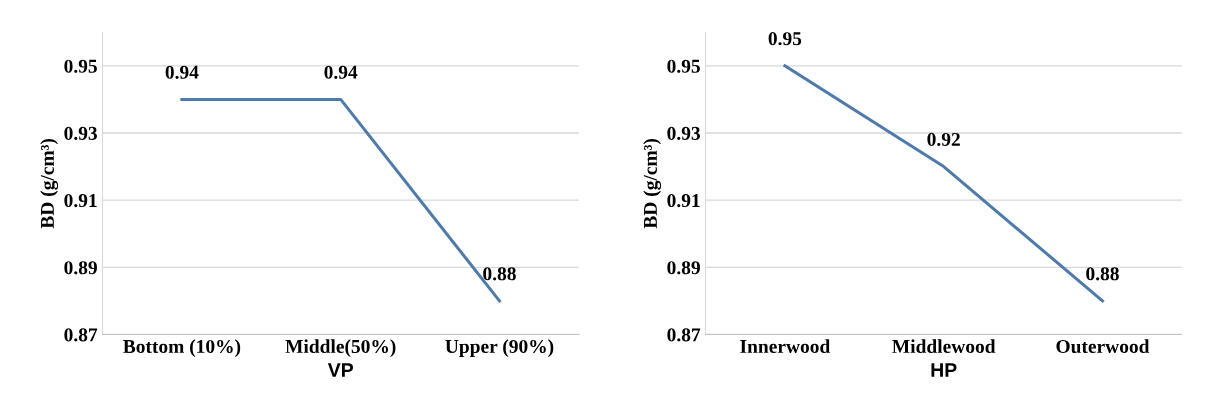  What do you see at coordinates (1103, 346) in the screenshot?
I see `x-tick-label: Outerwood` at bounding box center [1103, 346].